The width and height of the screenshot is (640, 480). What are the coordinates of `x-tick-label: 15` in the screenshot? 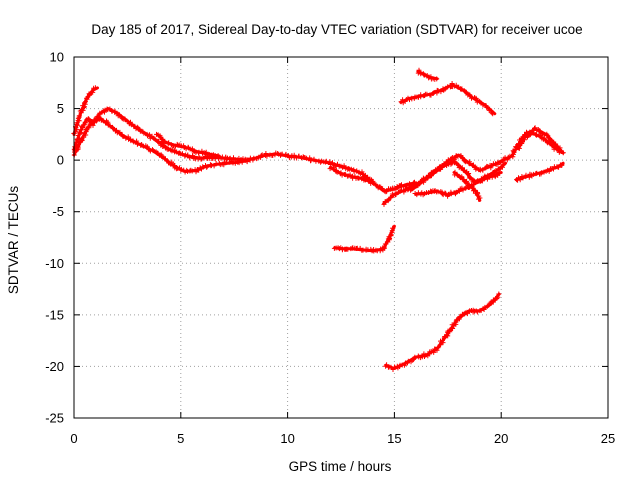 It's located at (394, 438).